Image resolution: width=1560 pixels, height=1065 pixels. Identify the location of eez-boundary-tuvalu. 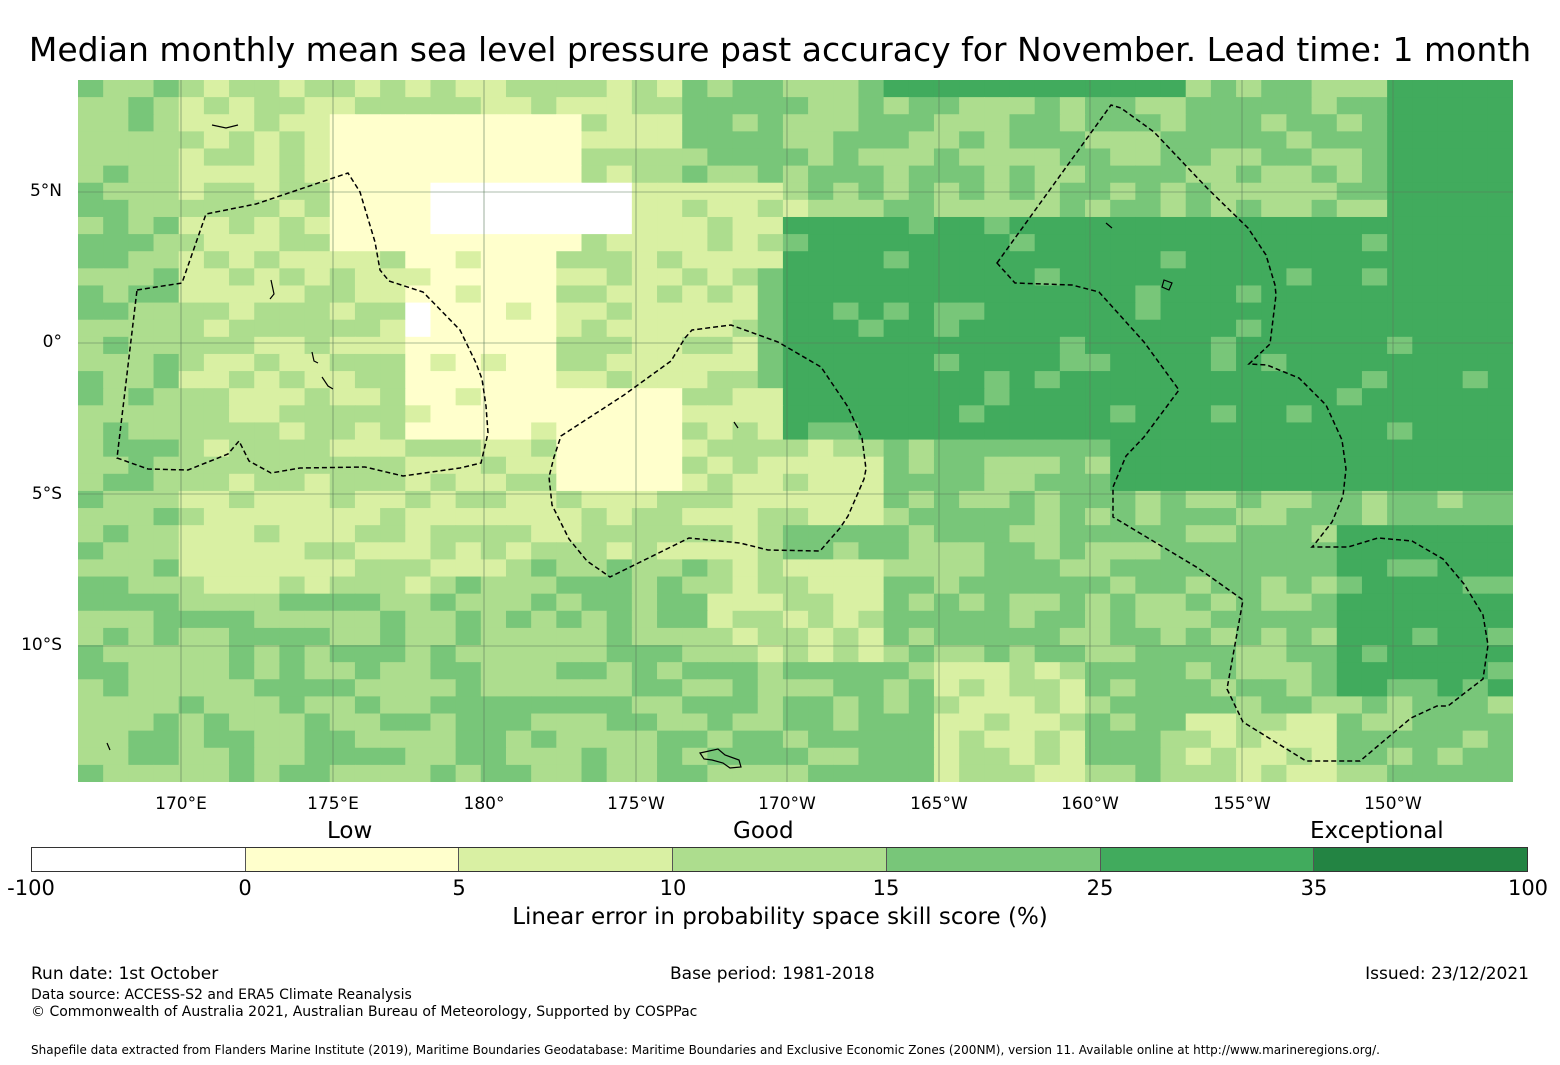
(302, 324).